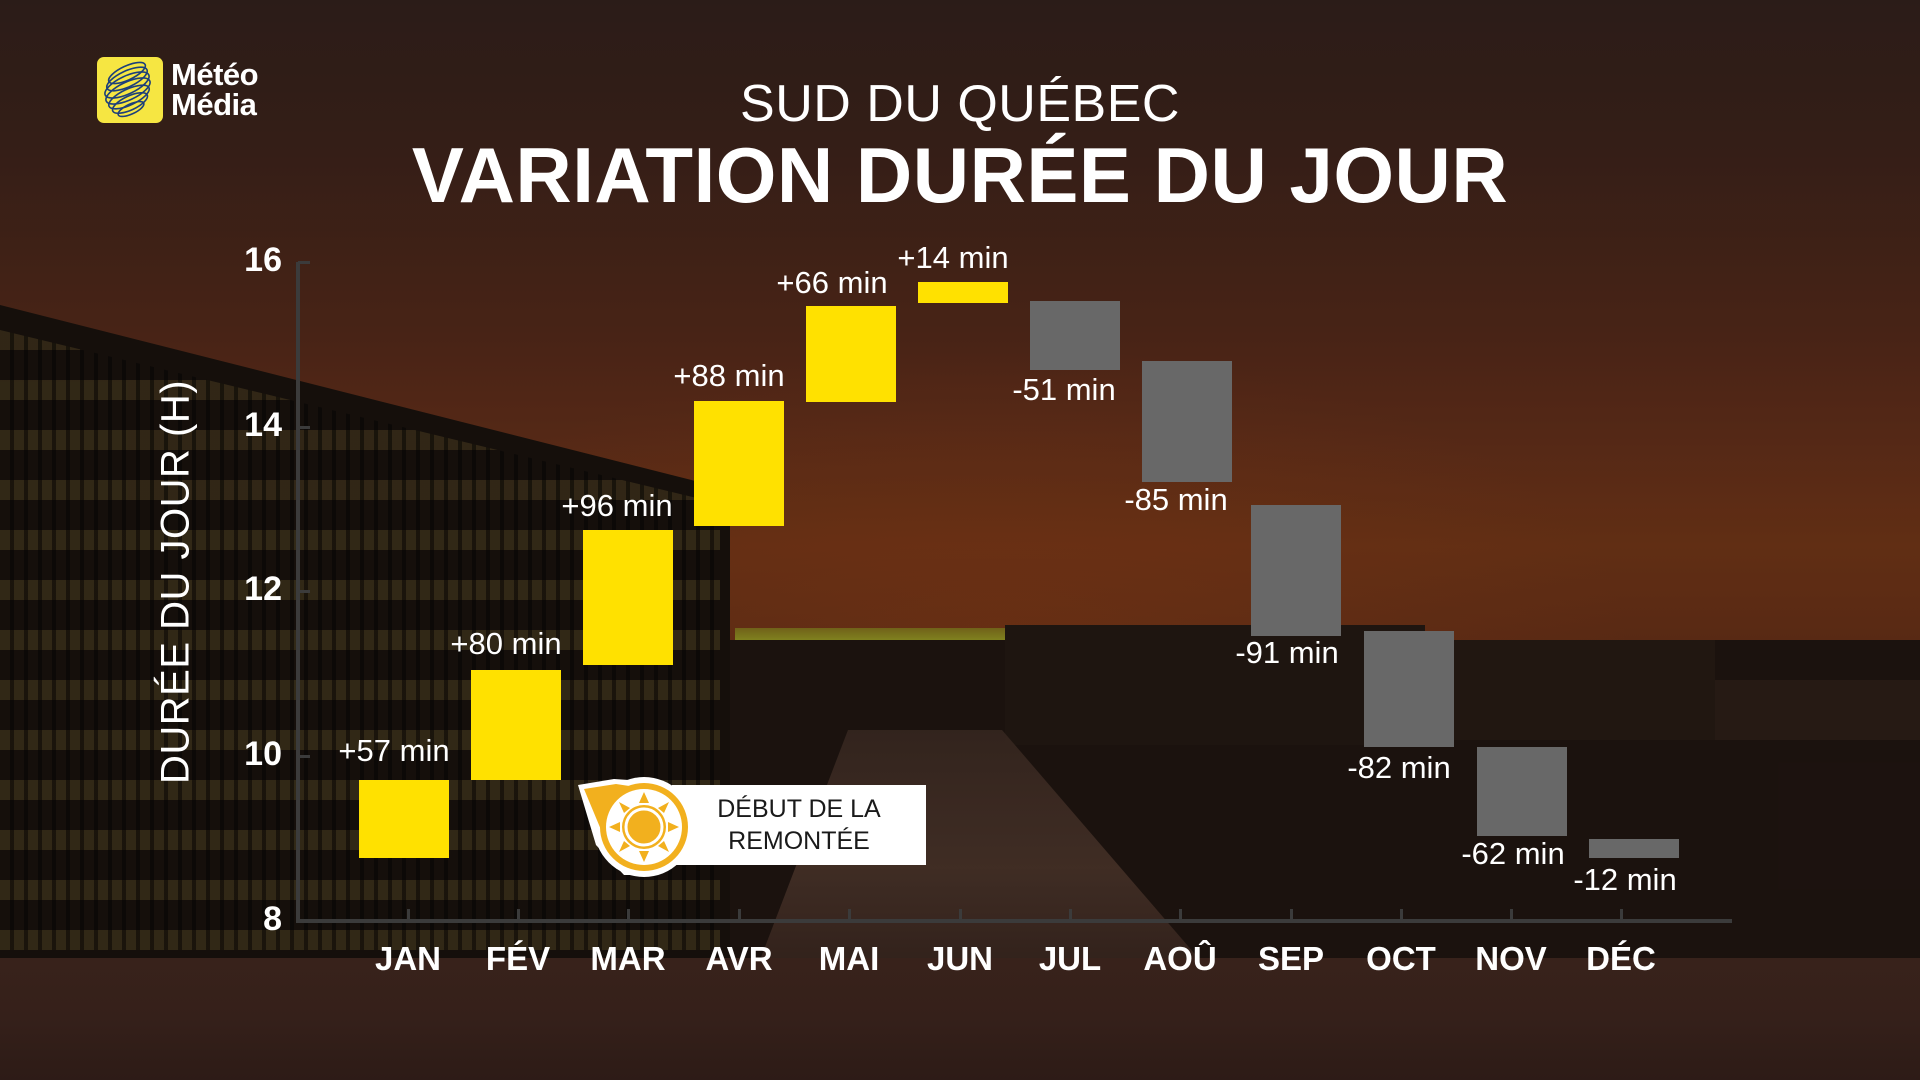 Image resolution: width=1920 pixels, height=1080 pixels. Describe the element at coordinates (215, 74) in the screenshot. I see `logo-line1: Météo` at that location.